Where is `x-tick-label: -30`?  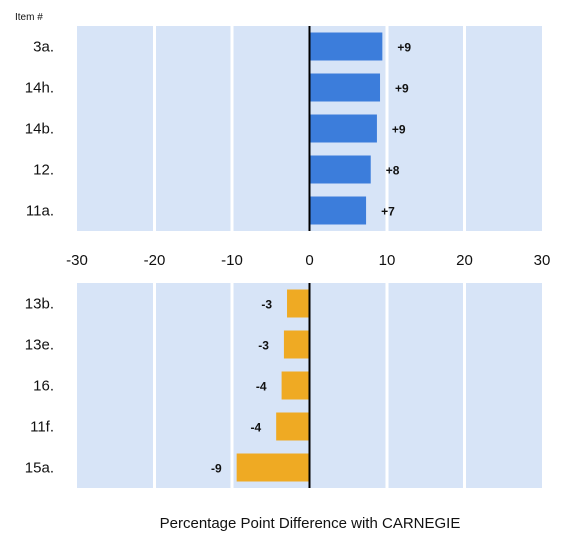
x-tick-label: -30 is located at coordinates (77, 260).